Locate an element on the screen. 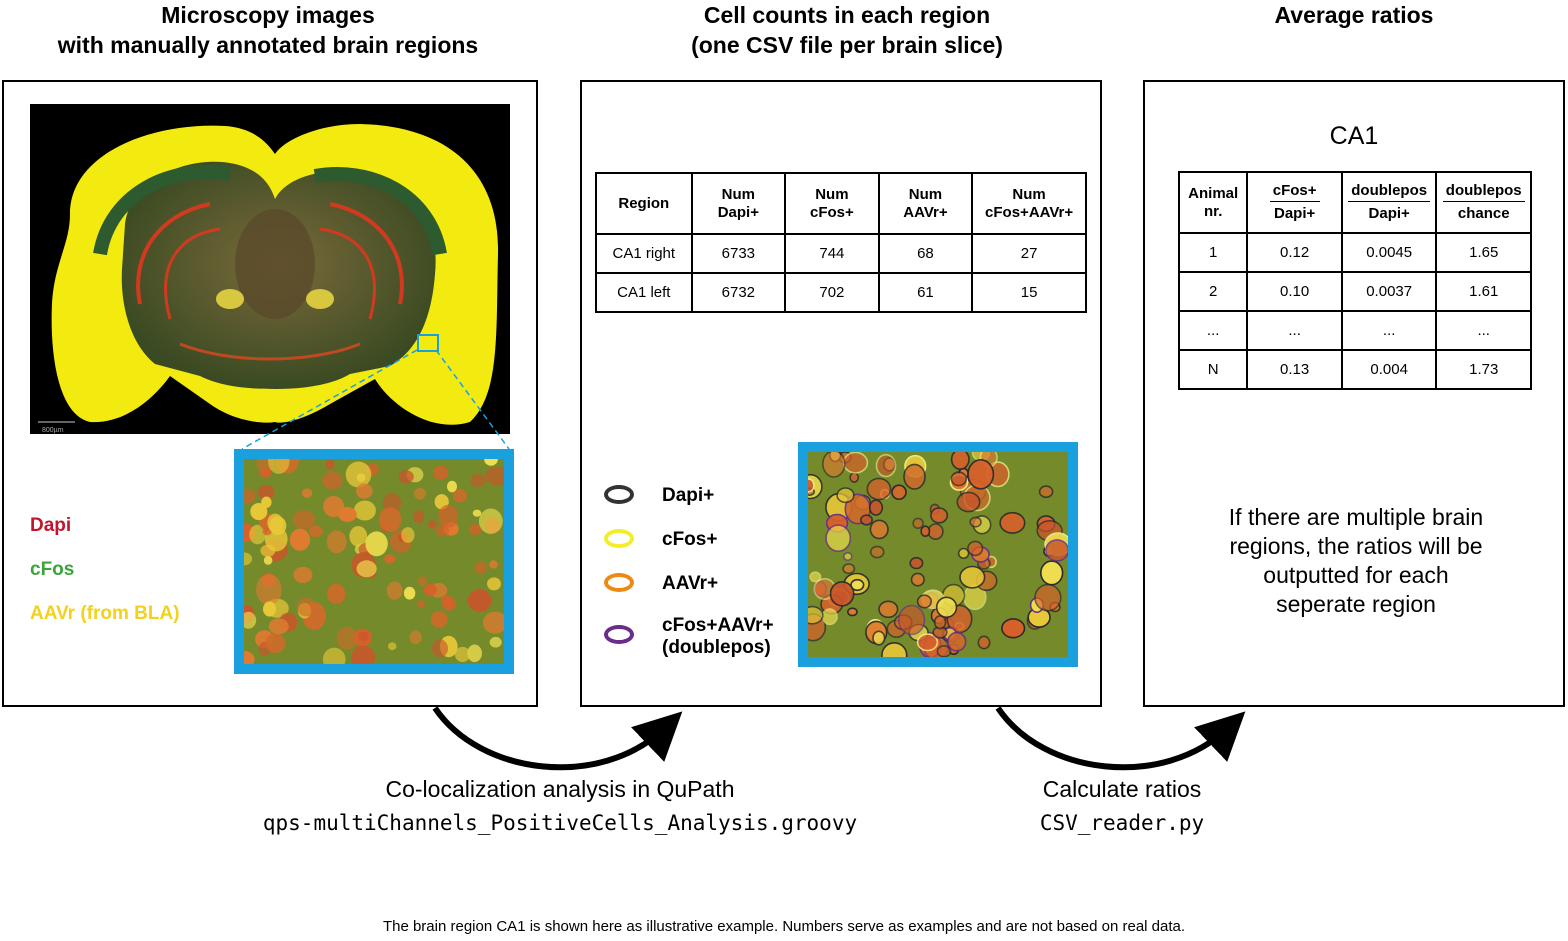  zoom-annotated-cells is located at coordinates (938, 554).